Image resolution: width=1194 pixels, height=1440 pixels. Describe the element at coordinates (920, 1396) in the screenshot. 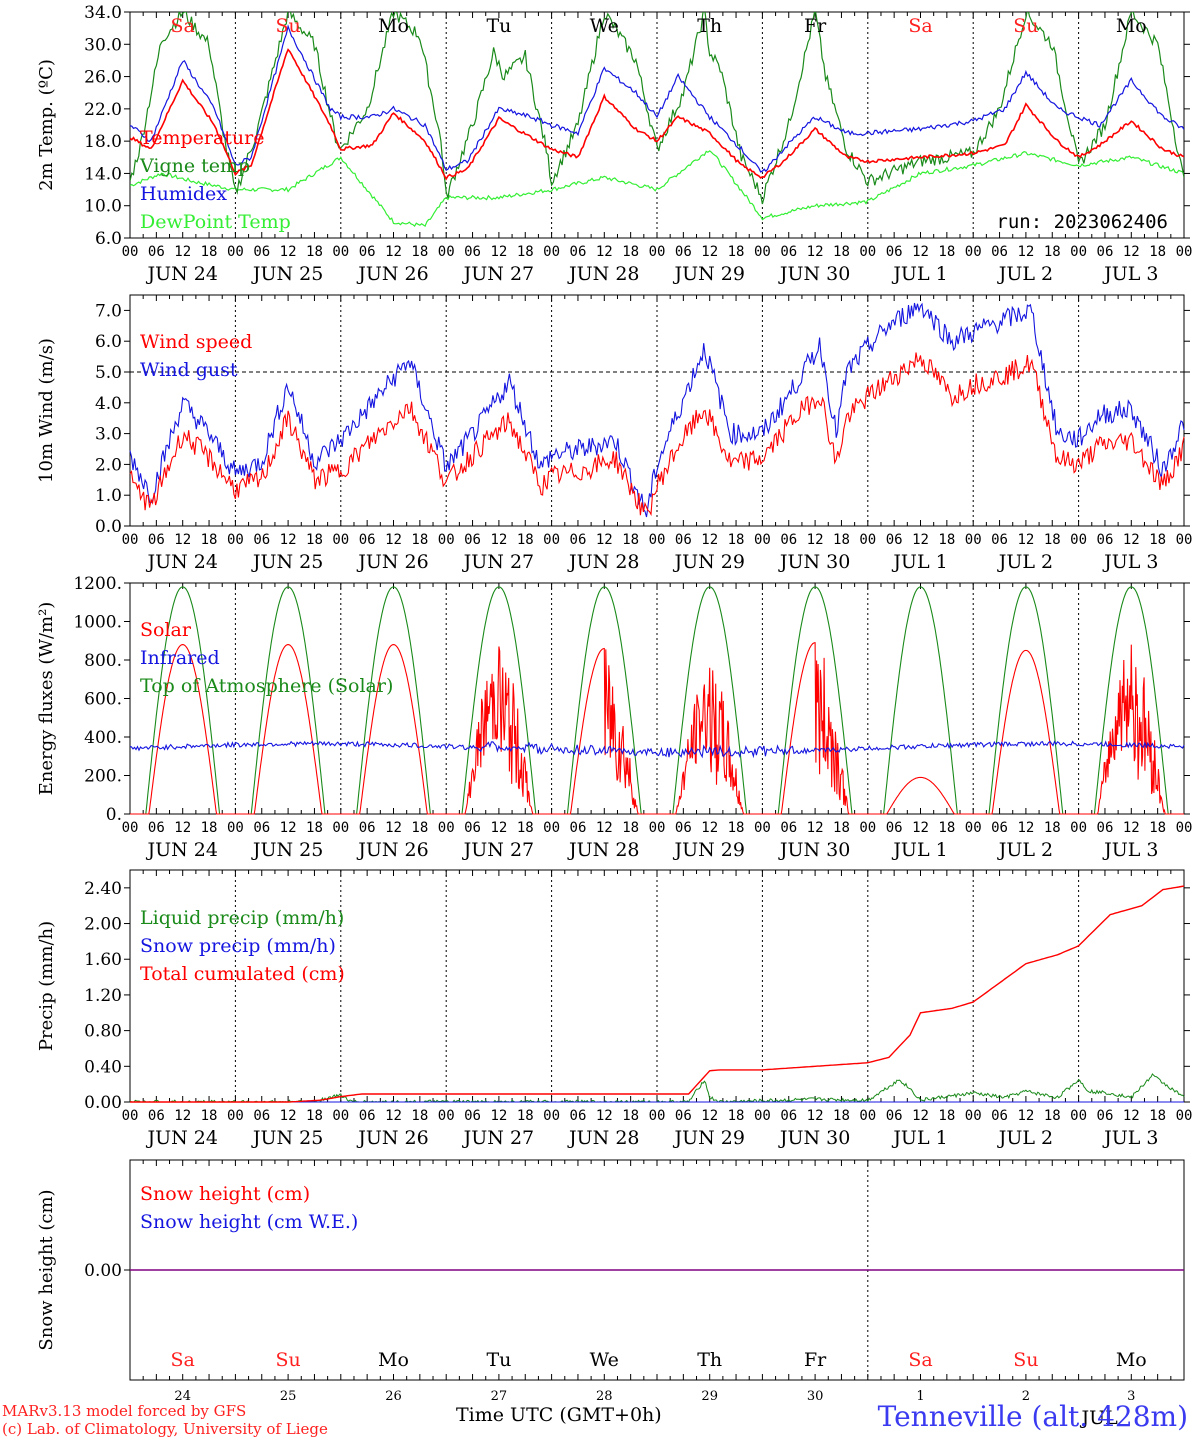

I see `day-number-label: 1` at that location.